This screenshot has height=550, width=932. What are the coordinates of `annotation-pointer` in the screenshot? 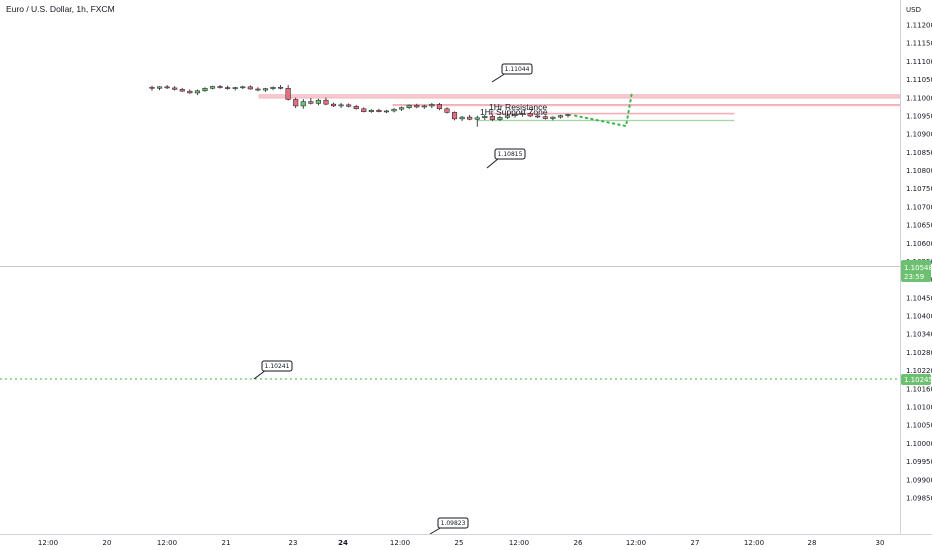 It's located at (493, 163).